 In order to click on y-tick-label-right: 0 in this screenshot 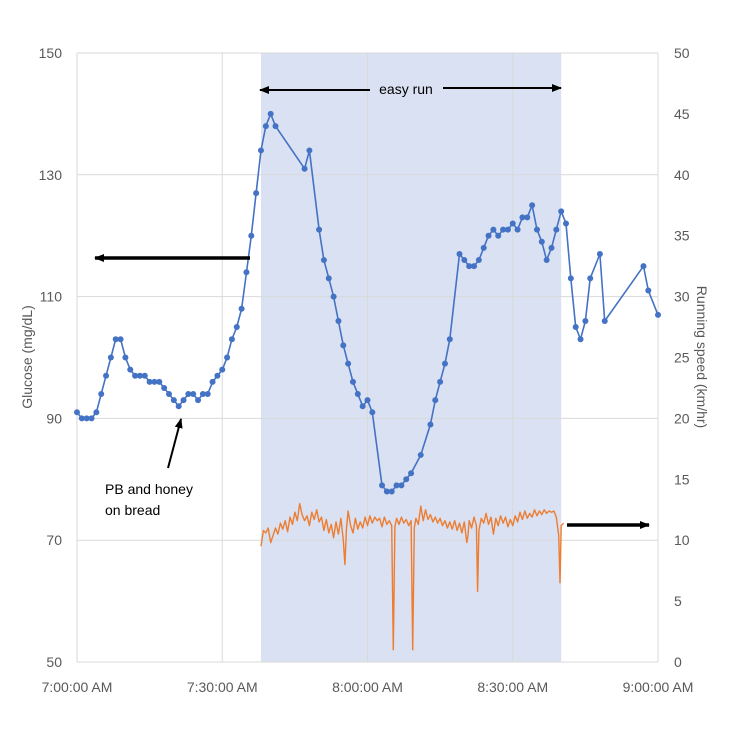, I will do `click(678, 662)`.